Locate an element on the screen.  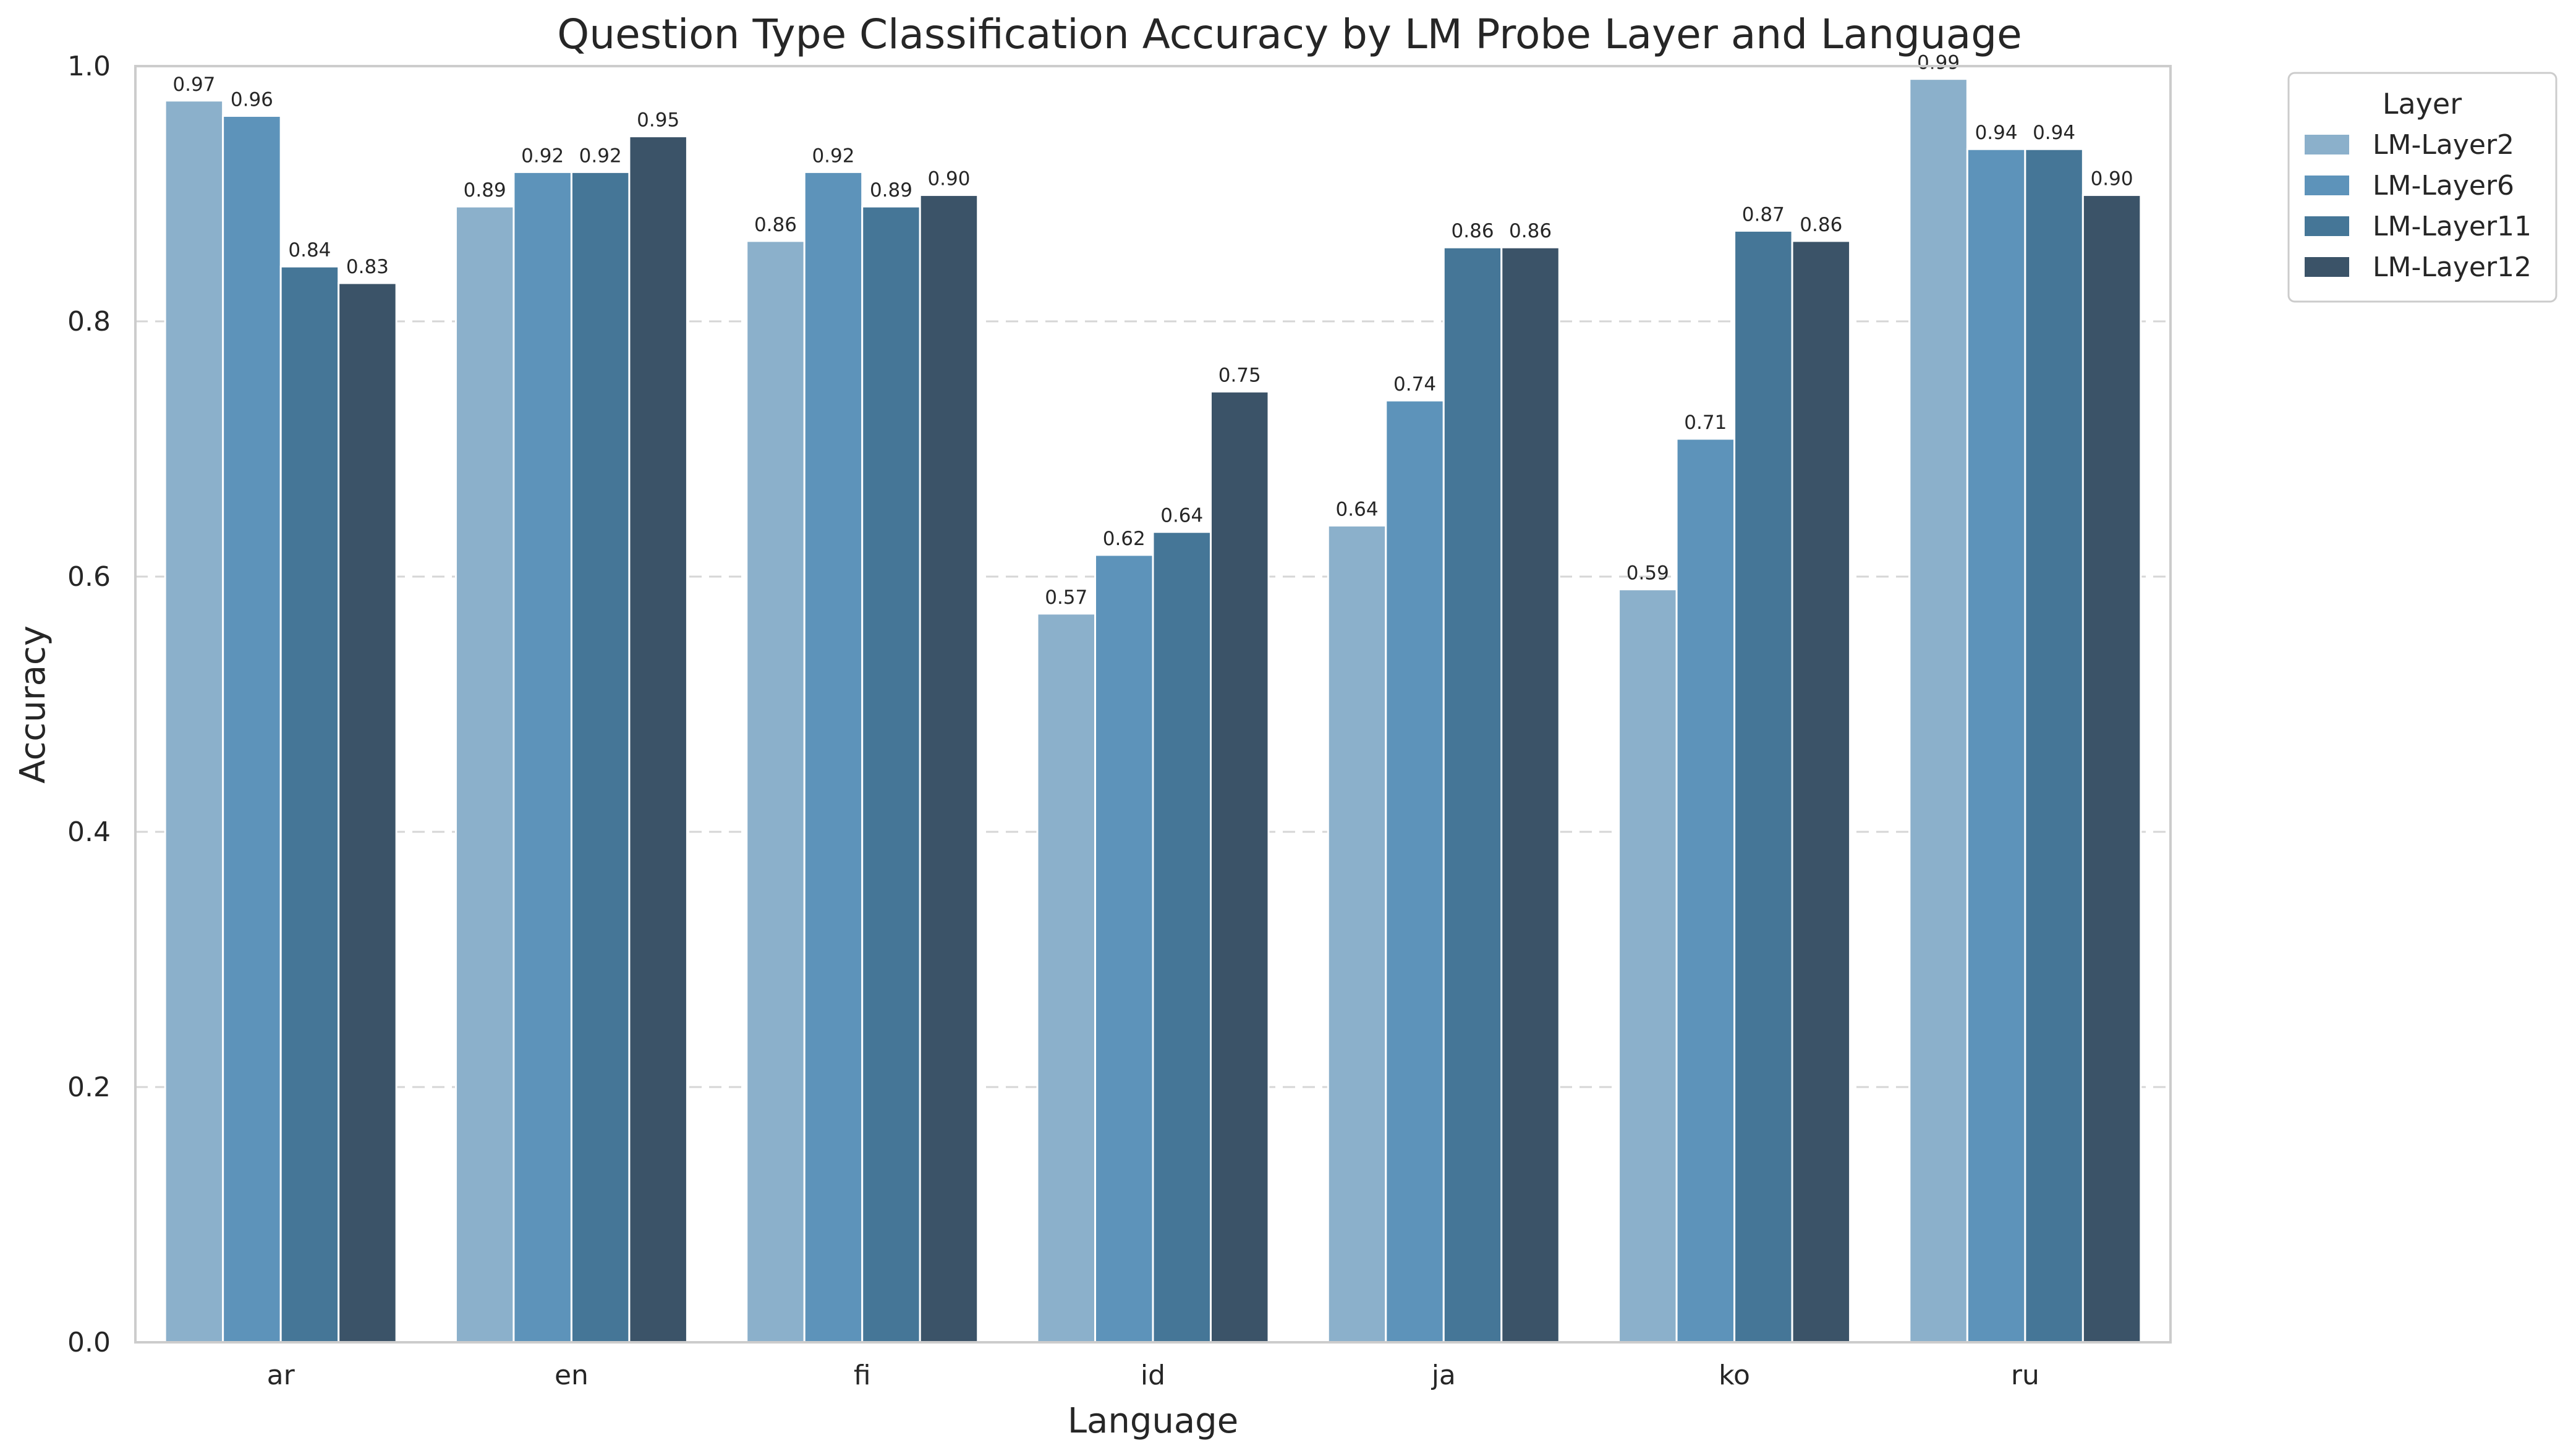
bar-value-label: 0.59 is located at coordinates (1647, 573).